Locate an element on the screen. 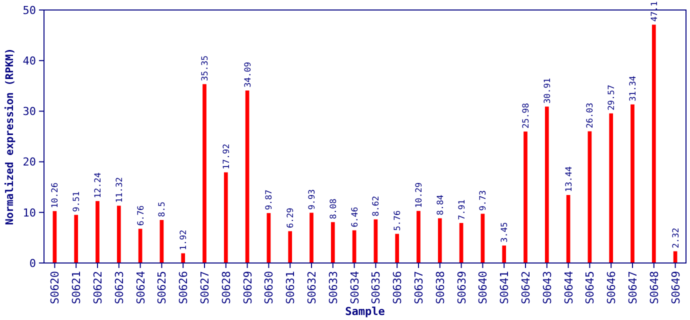  x-tick-label: S0622 is located at coordinates (98, 287).